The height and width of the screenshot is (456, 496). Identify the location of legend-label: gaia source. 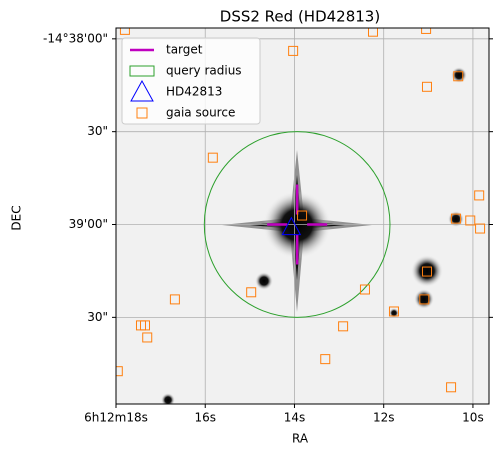
(200, 113).